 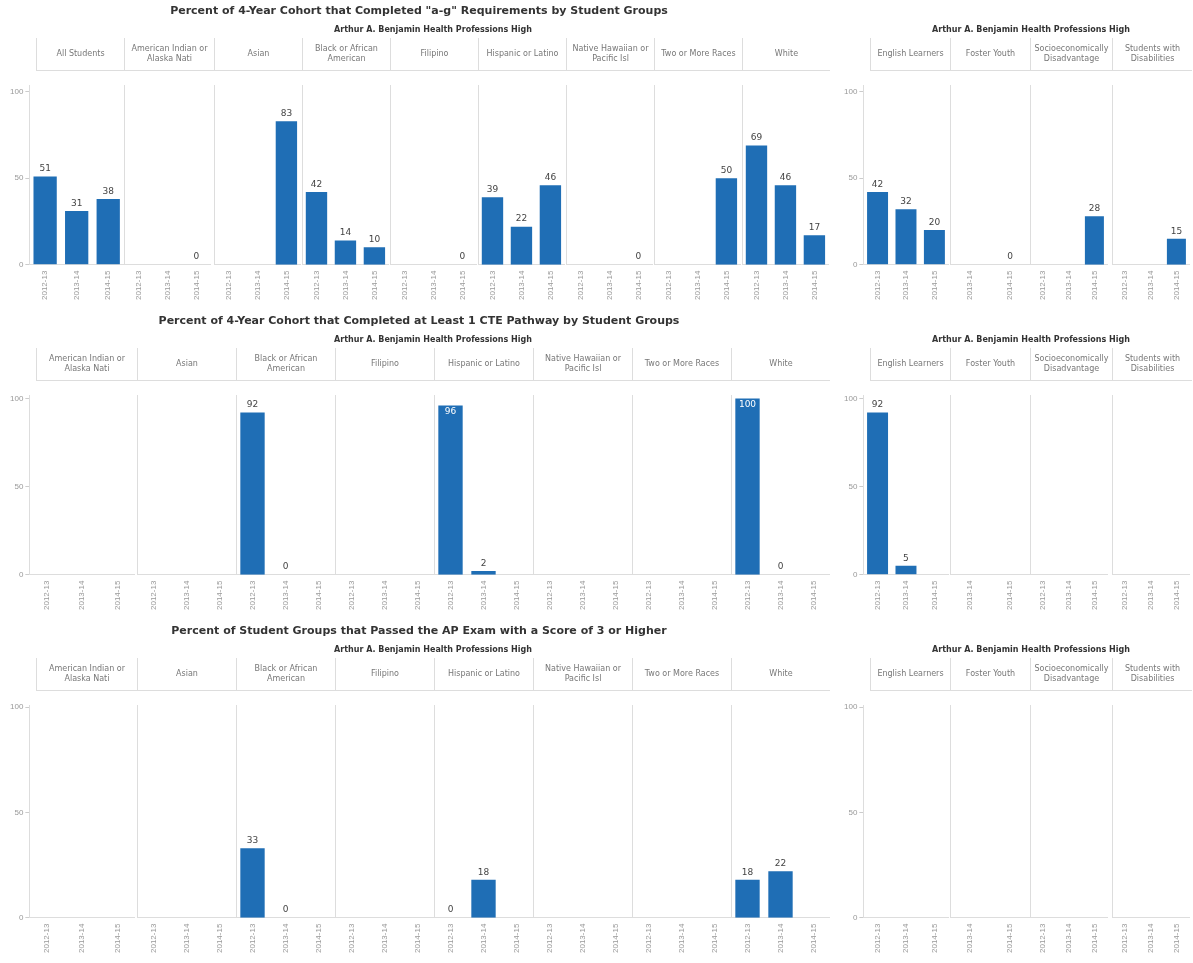 What do you see at coordinates (86, 674) in the screenshot?
I see `chart-title: American Indian or Alaska Nati` at bounding box center [86, 674].